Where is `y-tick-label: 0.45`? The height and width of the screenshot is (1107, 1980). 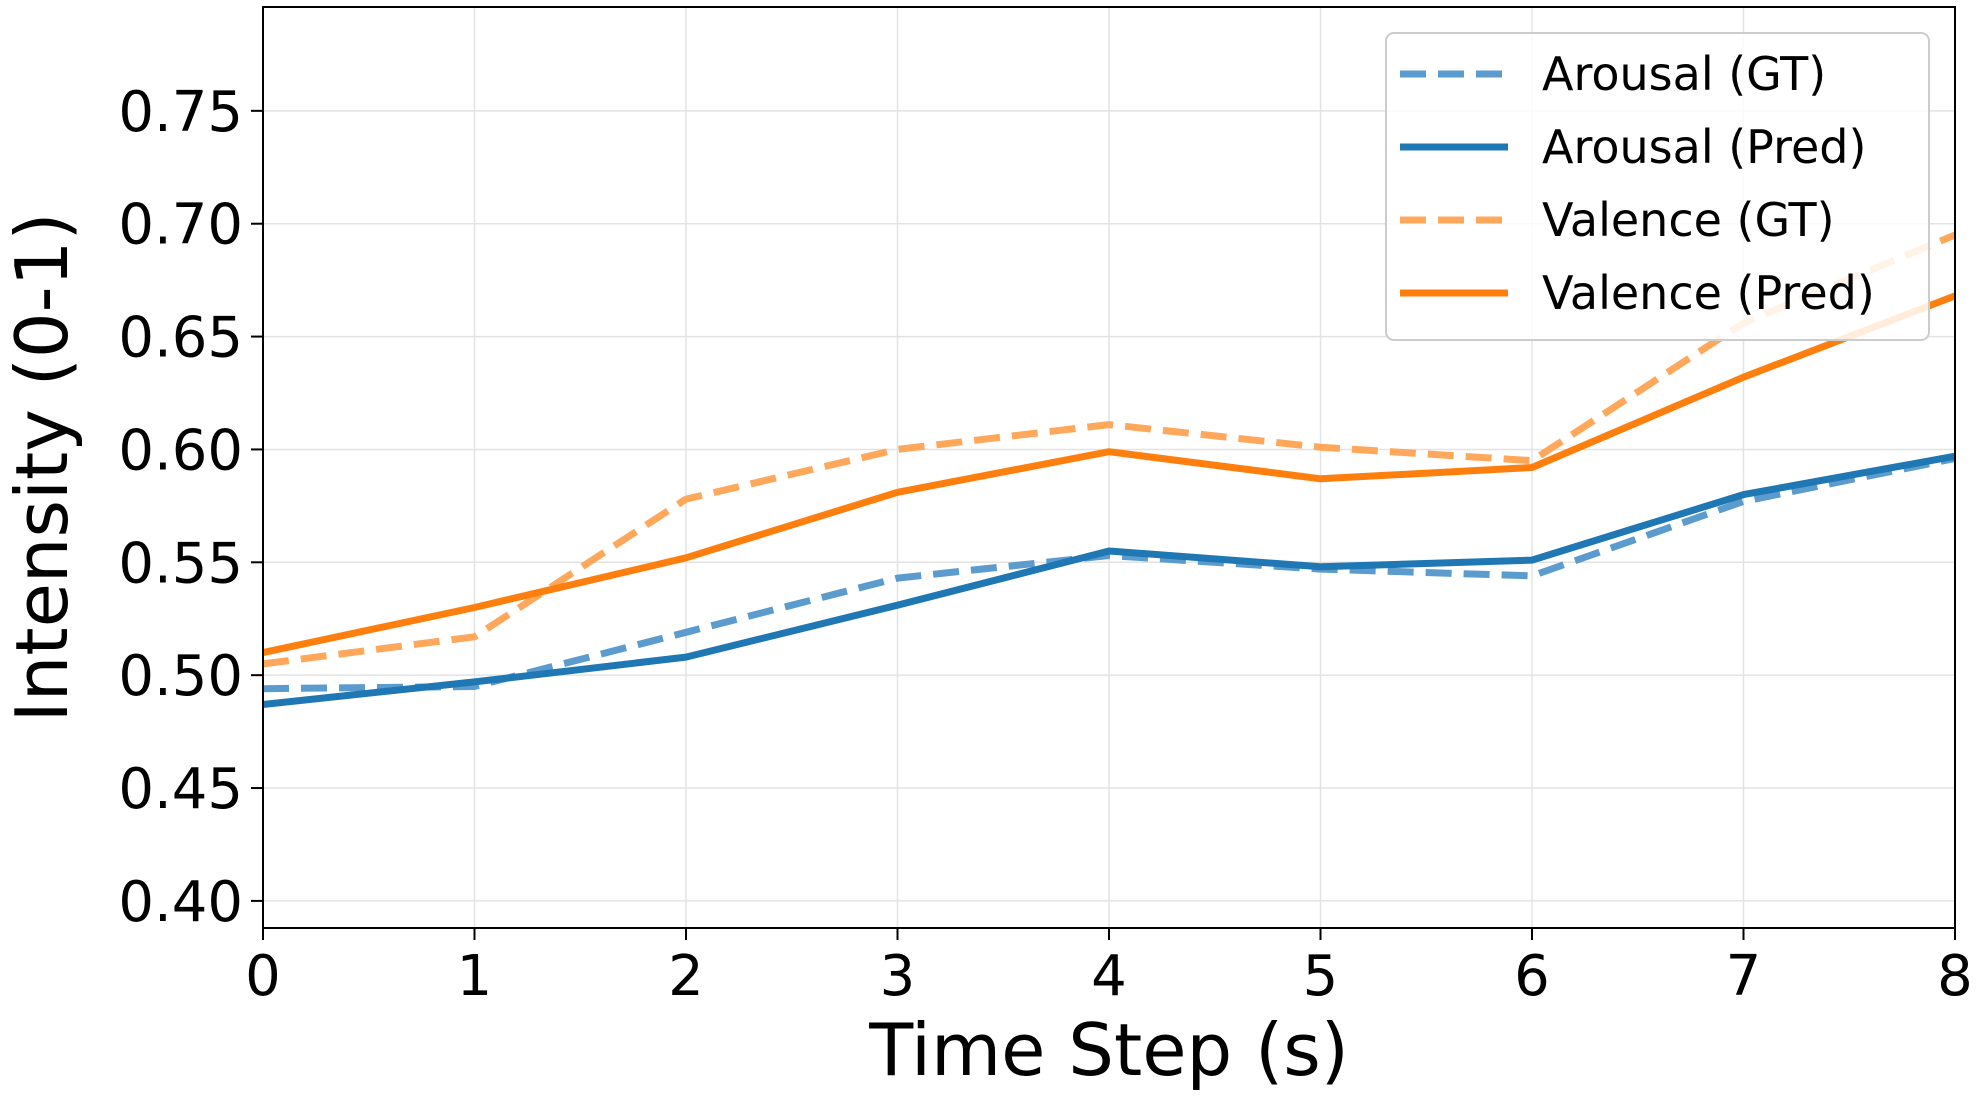
y-tick-label: 0.45 is located at coordinates (180, 789).